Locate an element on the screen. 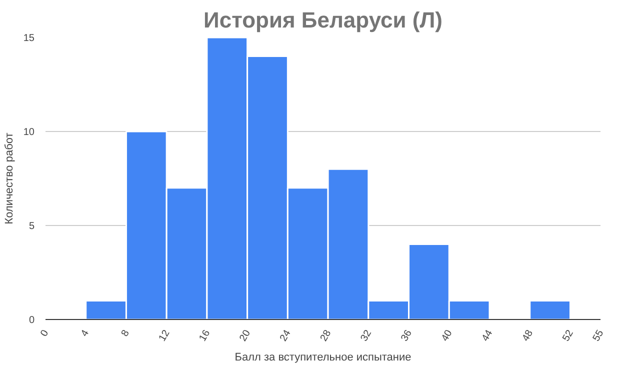  x-axis-title: Балл за вступительное испытание is located at coordinates (323, 358).